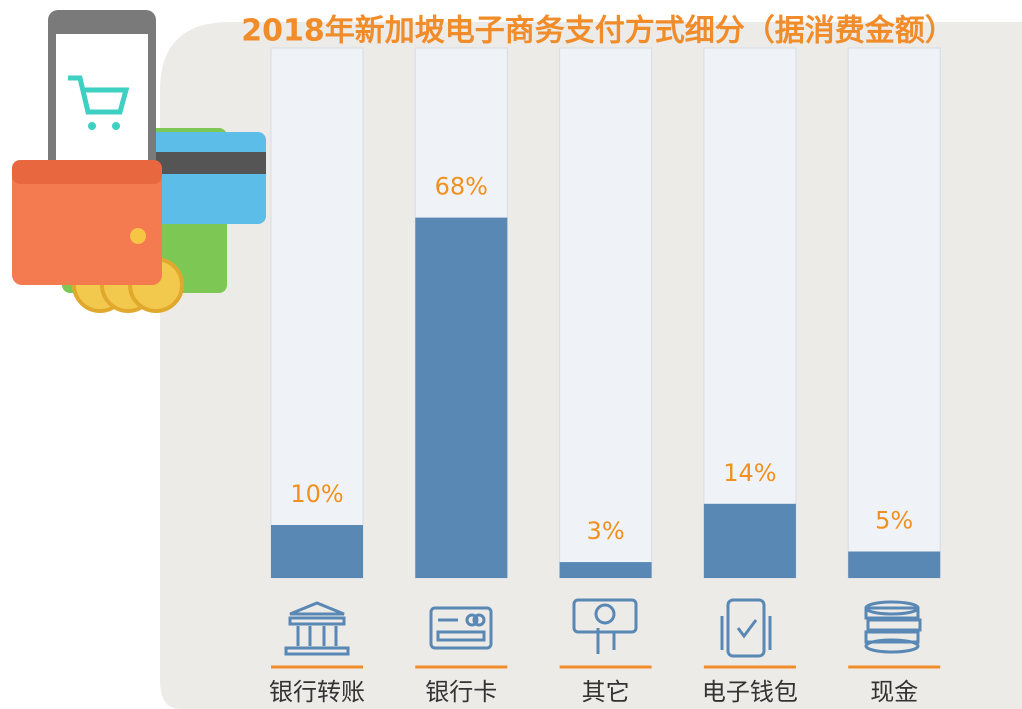 This screenshot has height=709, width=1022. Describe the element at coordinates (746, 628) in the screenshot. I see `wallet-phone-icon` at that location.